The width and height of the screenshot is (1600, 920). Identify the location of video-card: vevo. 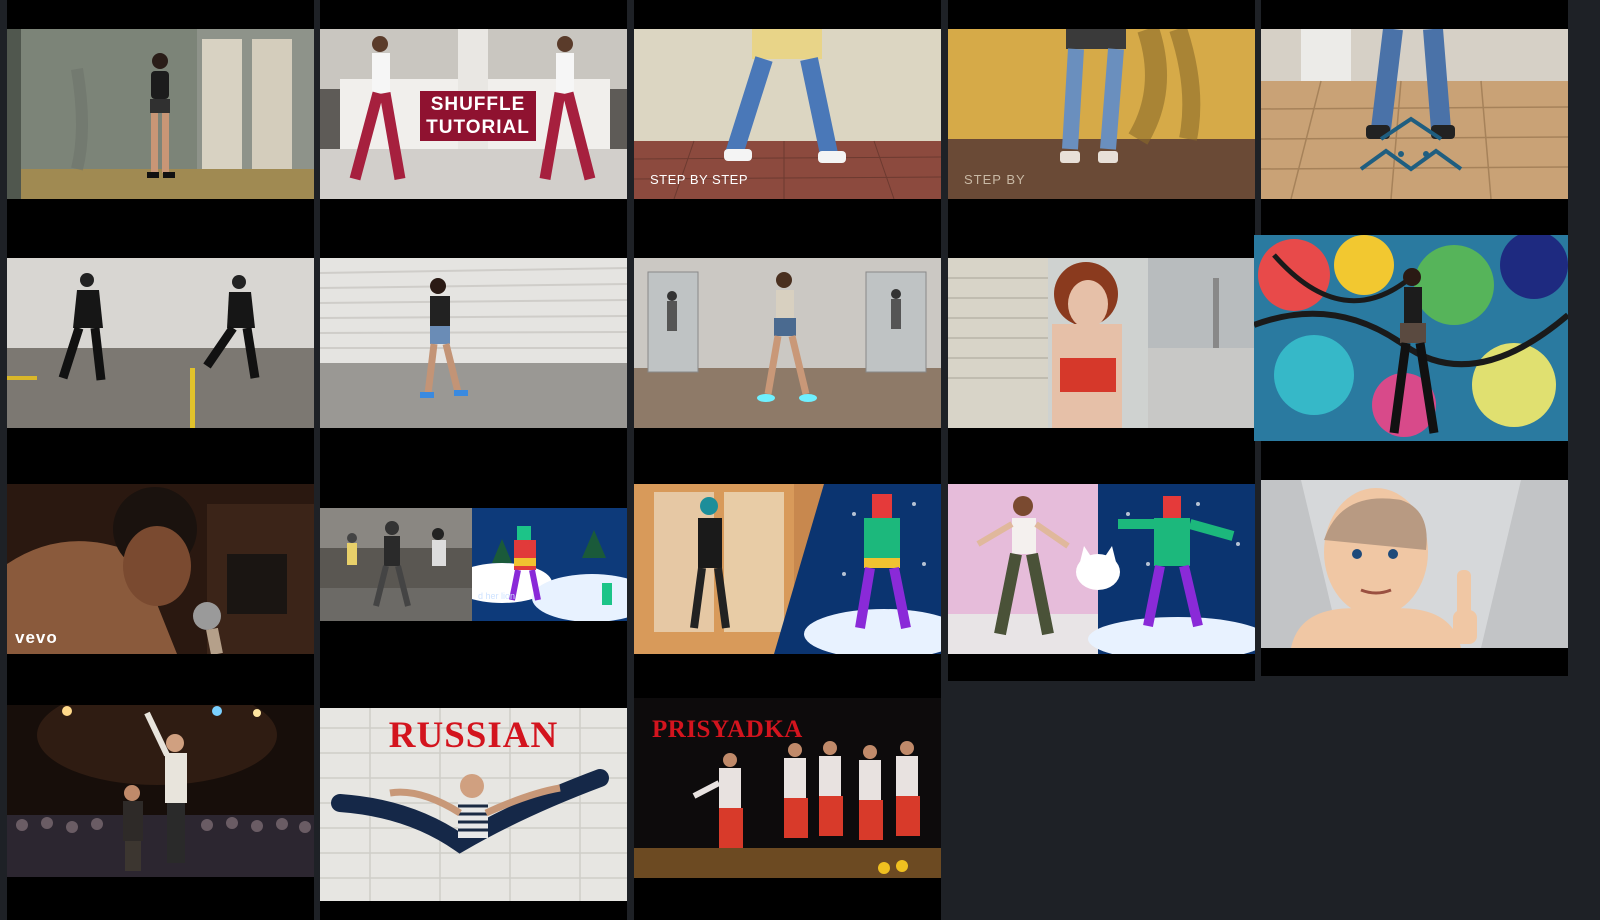
(160, 568).